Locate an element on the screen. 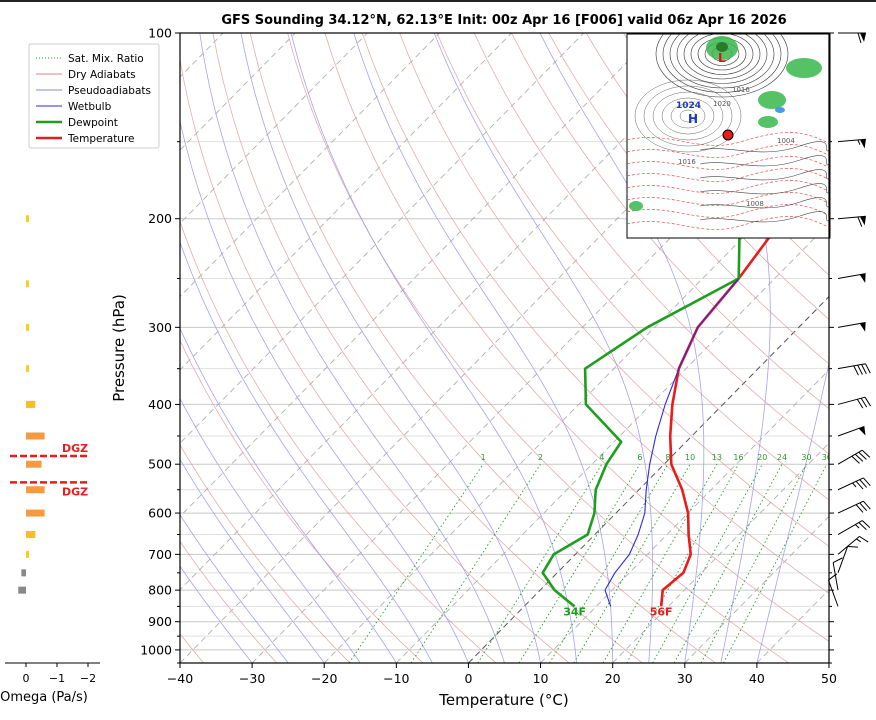 The width and height of the screenshot is (876, 720). y-tick-label: 700 is located at coordinates (160, 554).